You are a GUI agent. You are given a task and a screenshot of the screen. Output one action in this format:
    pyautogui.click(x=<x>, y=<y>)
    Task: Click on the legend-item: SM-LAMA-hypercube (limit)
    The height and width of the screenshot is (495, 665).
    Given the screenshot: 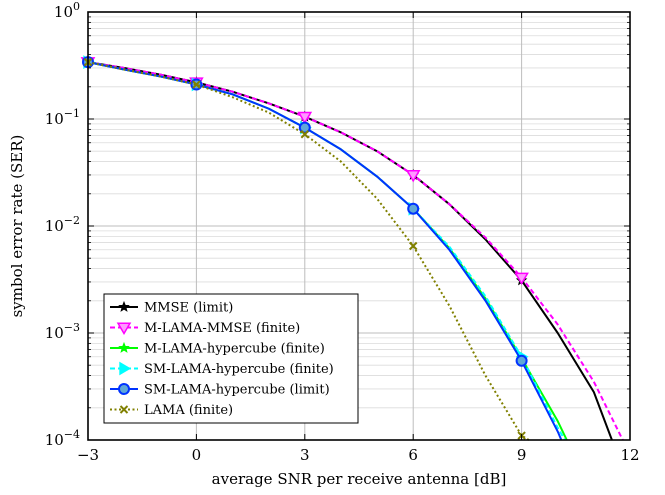 What is the action you would take?
    pyautogui.click(x=220, y=390)
    